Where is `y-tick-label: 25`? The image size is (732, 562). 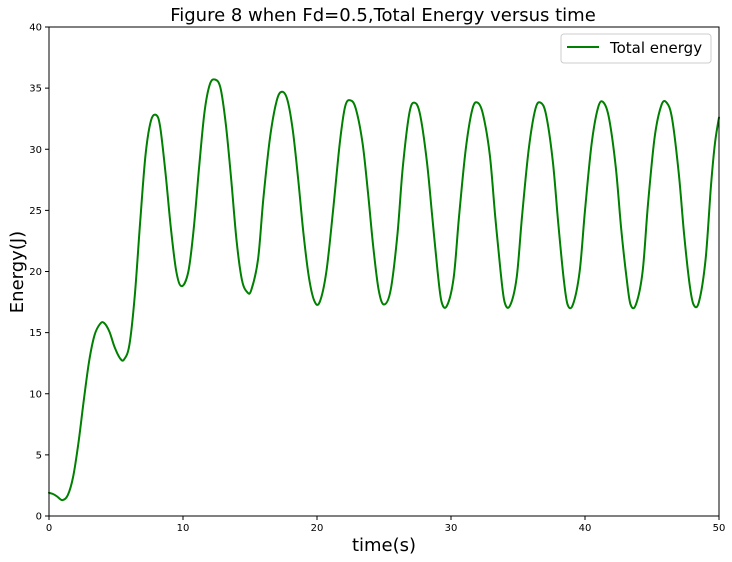
y-tick-label: 25 is located at coordinates (35, 211).